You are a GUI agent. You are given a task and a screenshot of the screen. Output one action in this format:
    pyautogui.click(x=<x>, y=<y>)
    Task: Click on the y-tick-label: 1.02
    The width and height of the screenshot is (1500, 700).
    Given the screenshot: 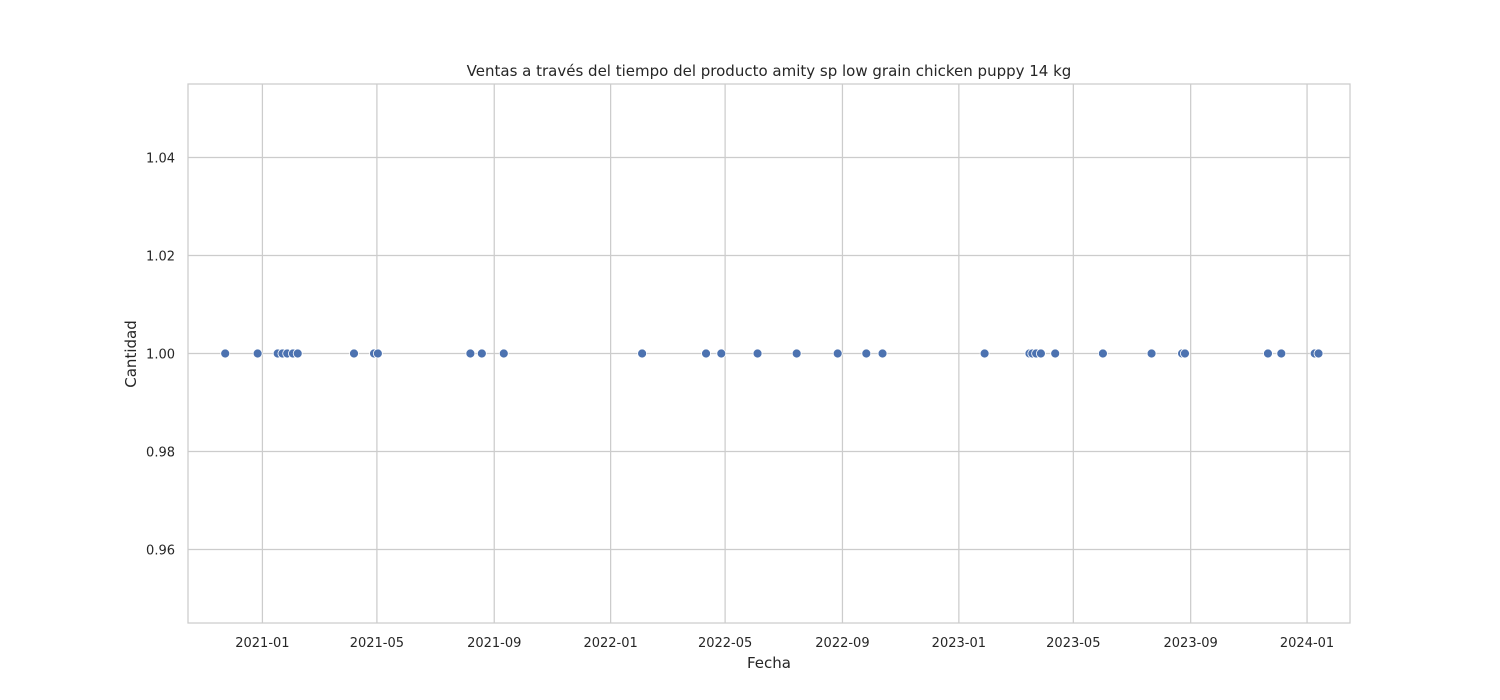 What is the action you would take?
    pyautogui.click(x=160, y=257)
    